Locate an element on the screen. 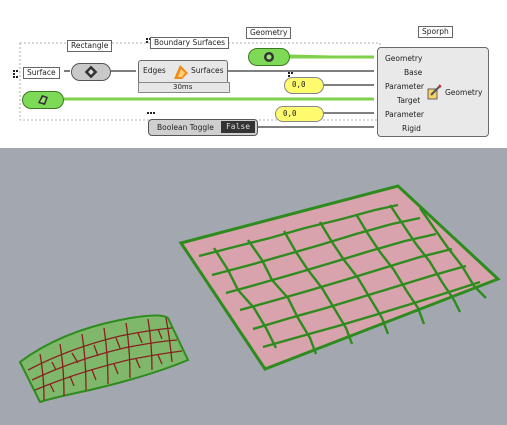 The image size is (507, 425). geometry-label: Geometry is located at coordinates (269, 33).